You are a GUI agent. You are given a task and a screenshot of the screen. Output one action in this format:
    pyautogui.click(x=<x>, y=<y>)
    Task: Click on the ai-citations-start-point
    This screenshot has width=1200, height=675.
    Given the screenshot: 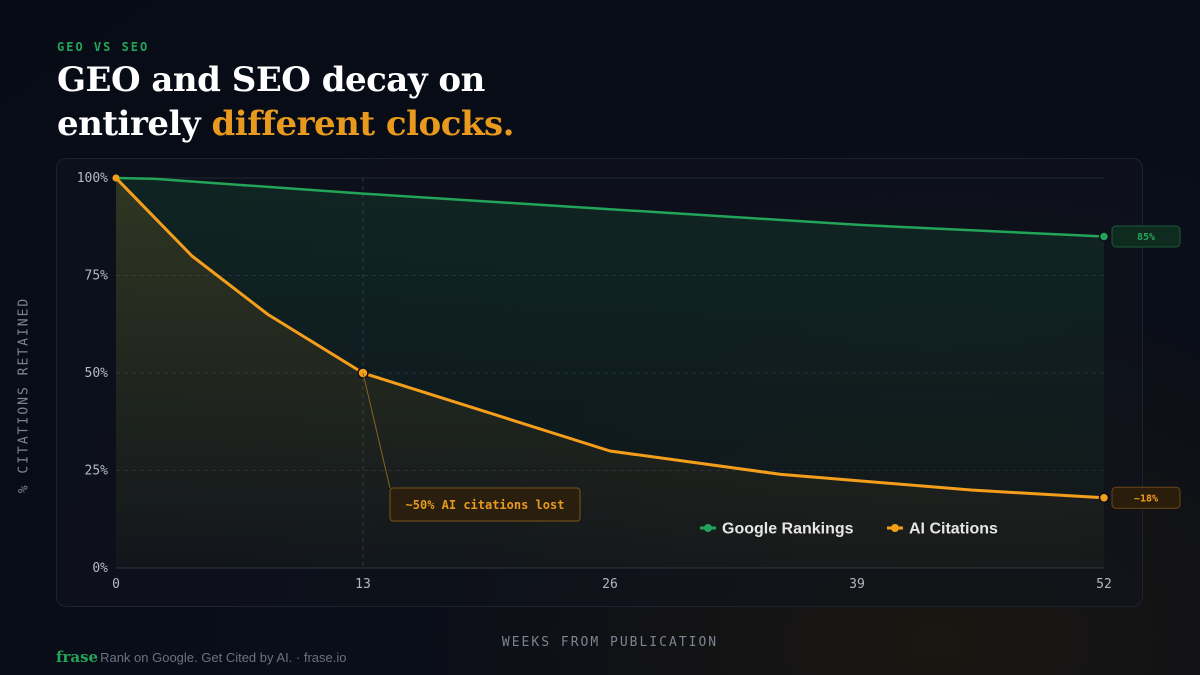 What is the action you would take?
    pyautogui.click(x=116, y=178)
    